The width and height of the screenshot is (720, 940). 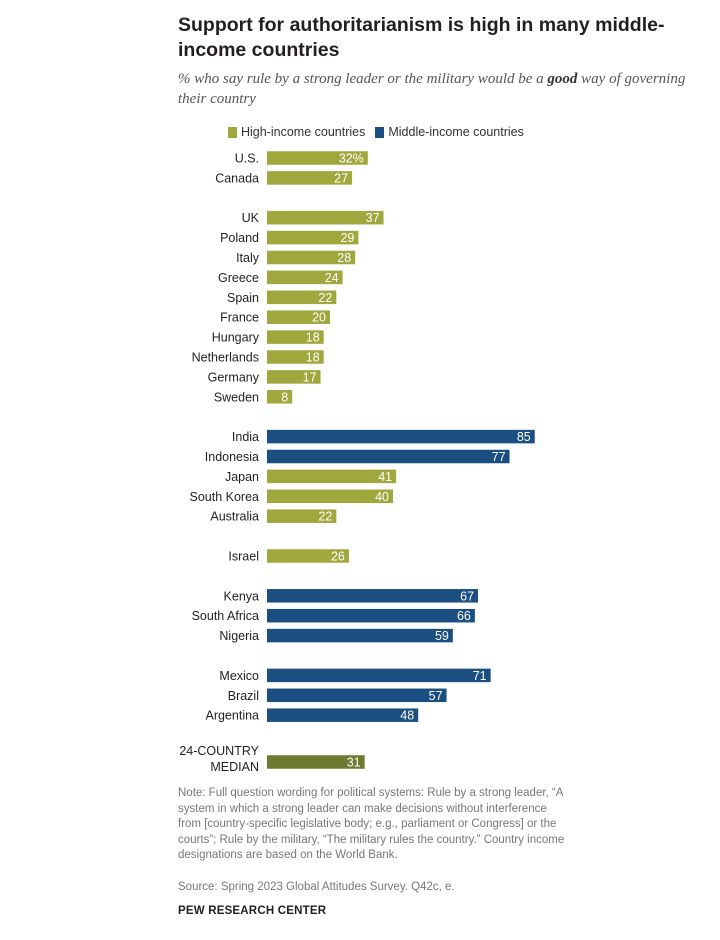 I want to click on bar-u-s, so click(x=317, y=158).